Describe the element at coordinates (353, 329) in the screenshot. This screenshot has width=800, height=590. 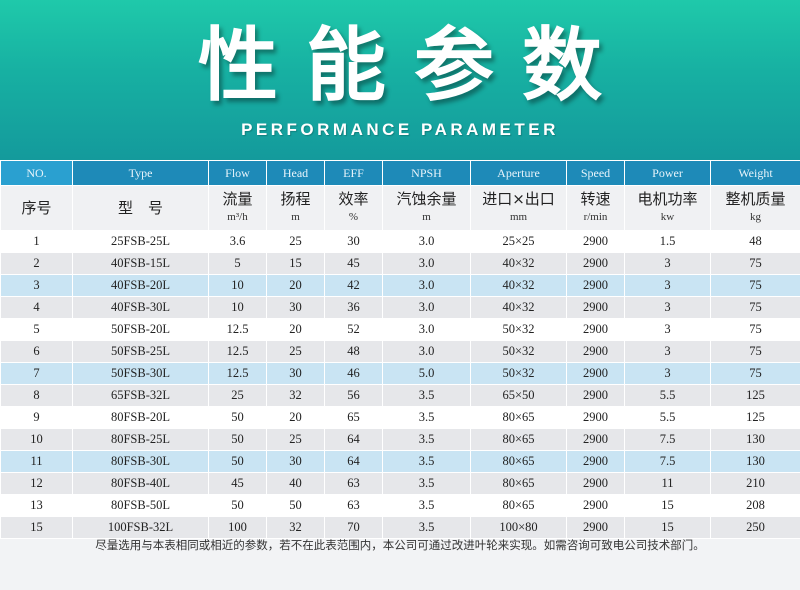
I see `cell-eff: 52` at that location.